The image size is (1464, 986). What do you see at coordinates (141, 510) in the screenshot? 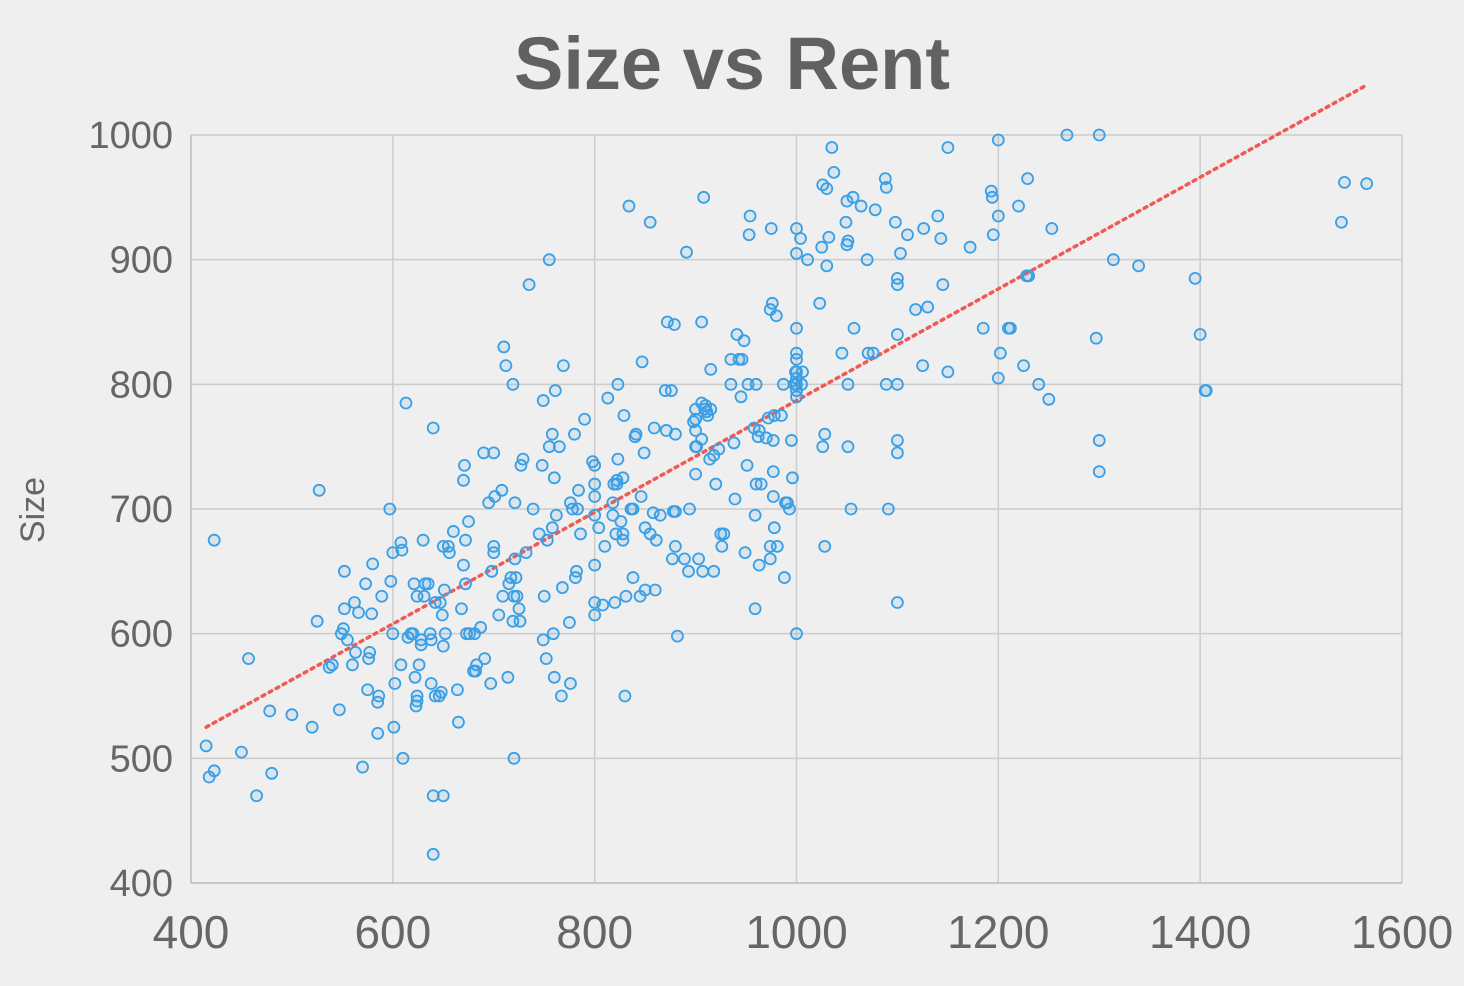
I see `y-tick-label: 700` at bounding box center [141, 510].